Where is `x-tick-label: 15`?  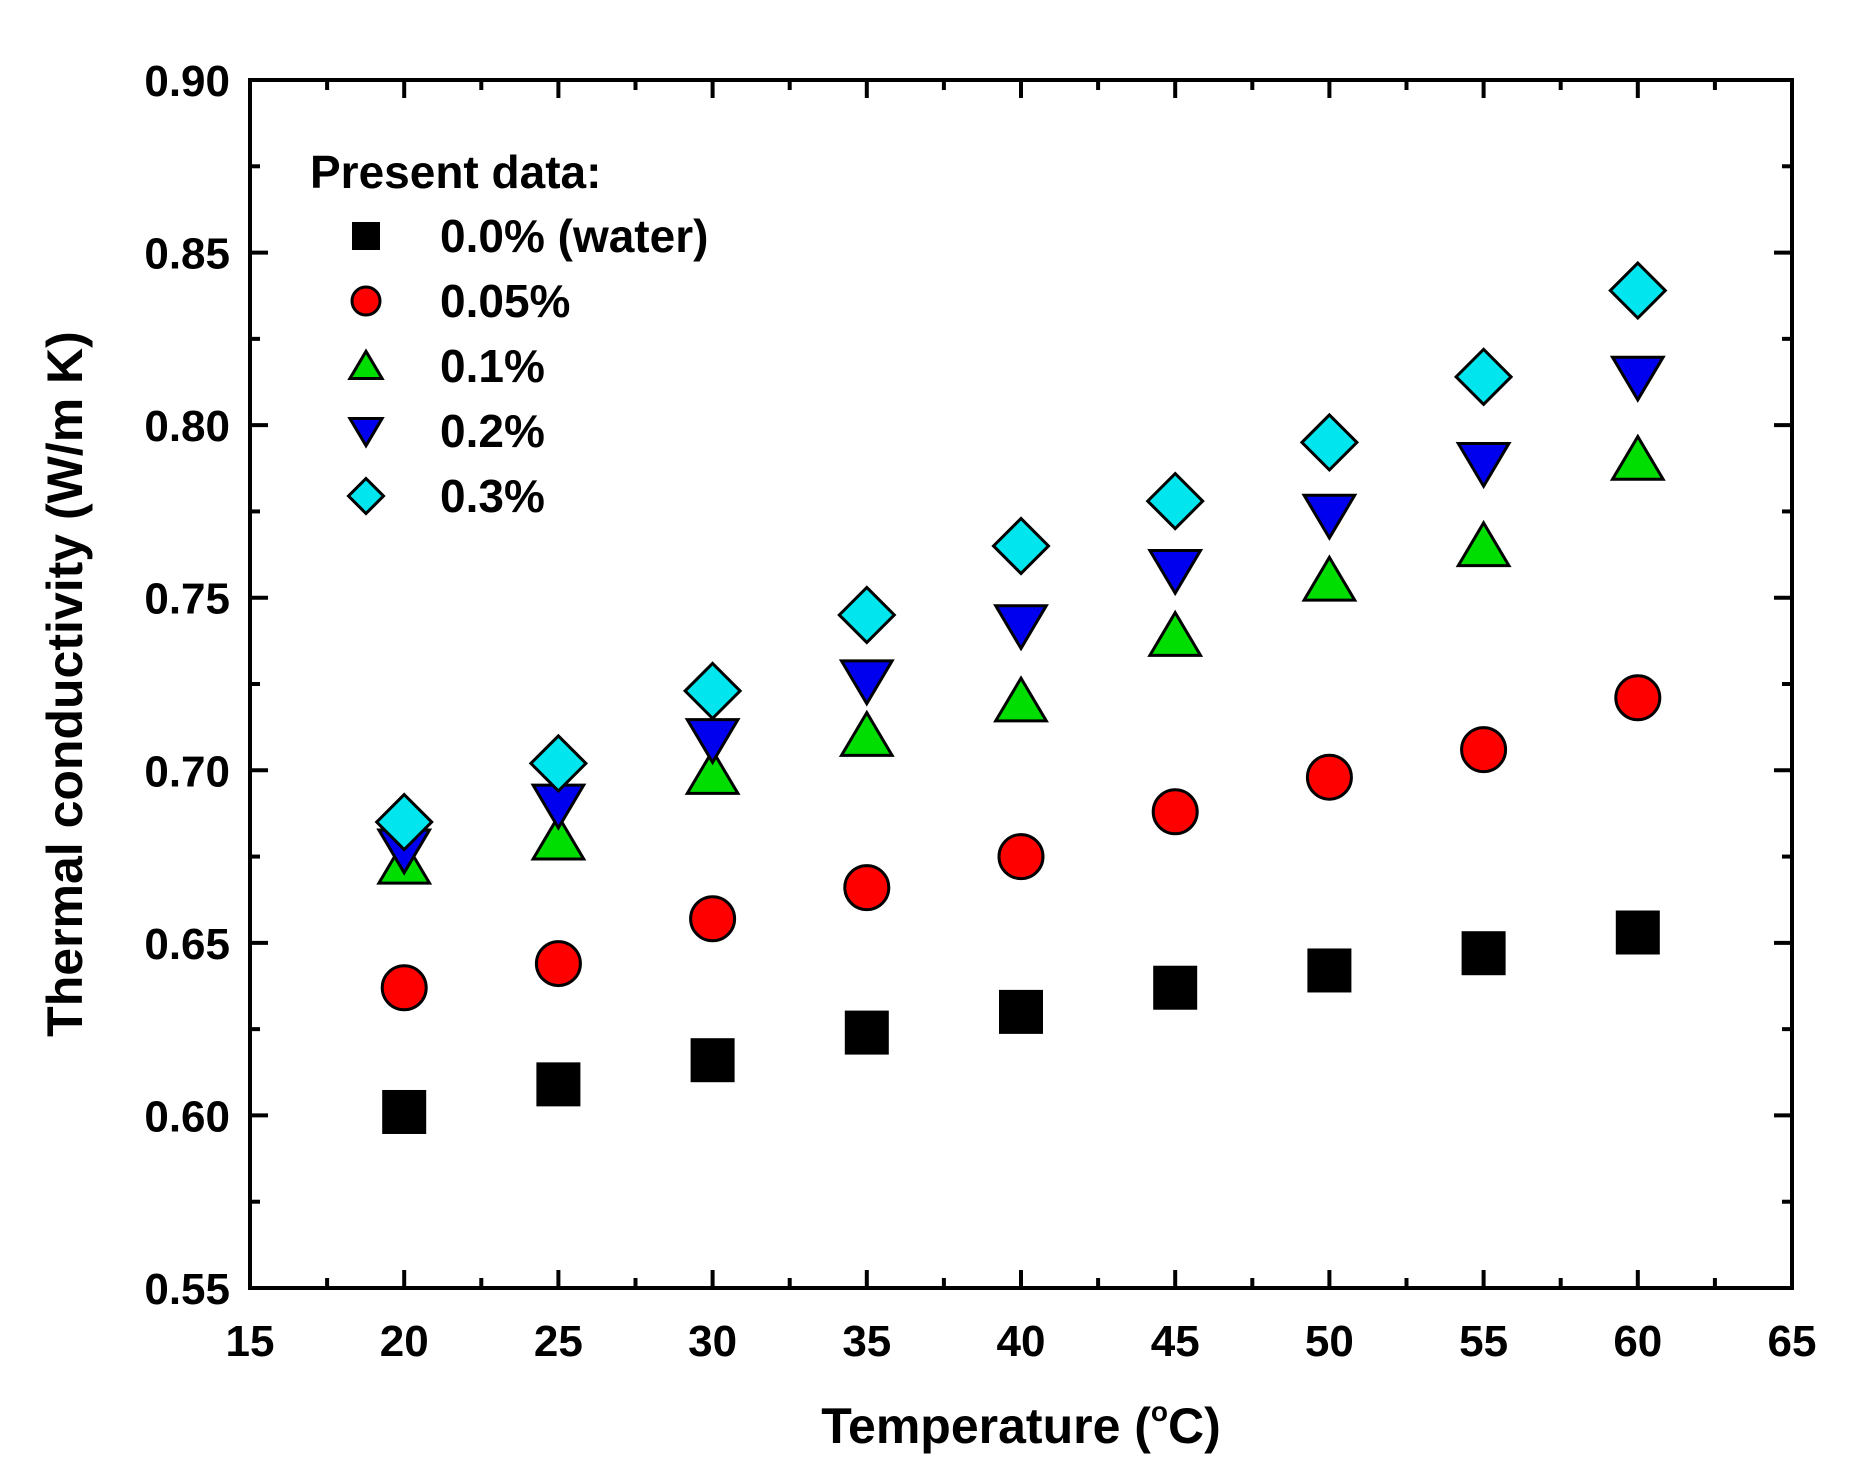 x-tick-label: 15 is located at coordinates (250, 1341).